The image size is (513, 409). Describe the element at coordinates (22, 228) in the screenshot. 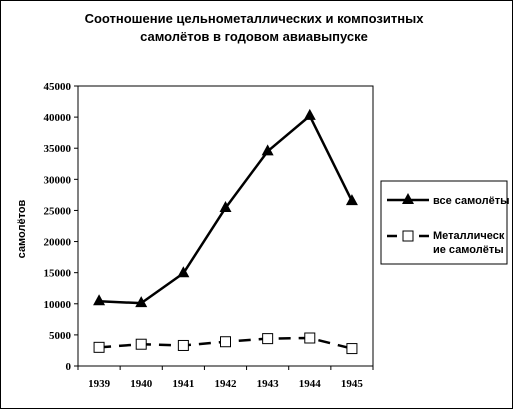

I see `y-axis-label: самолётов` at that location.